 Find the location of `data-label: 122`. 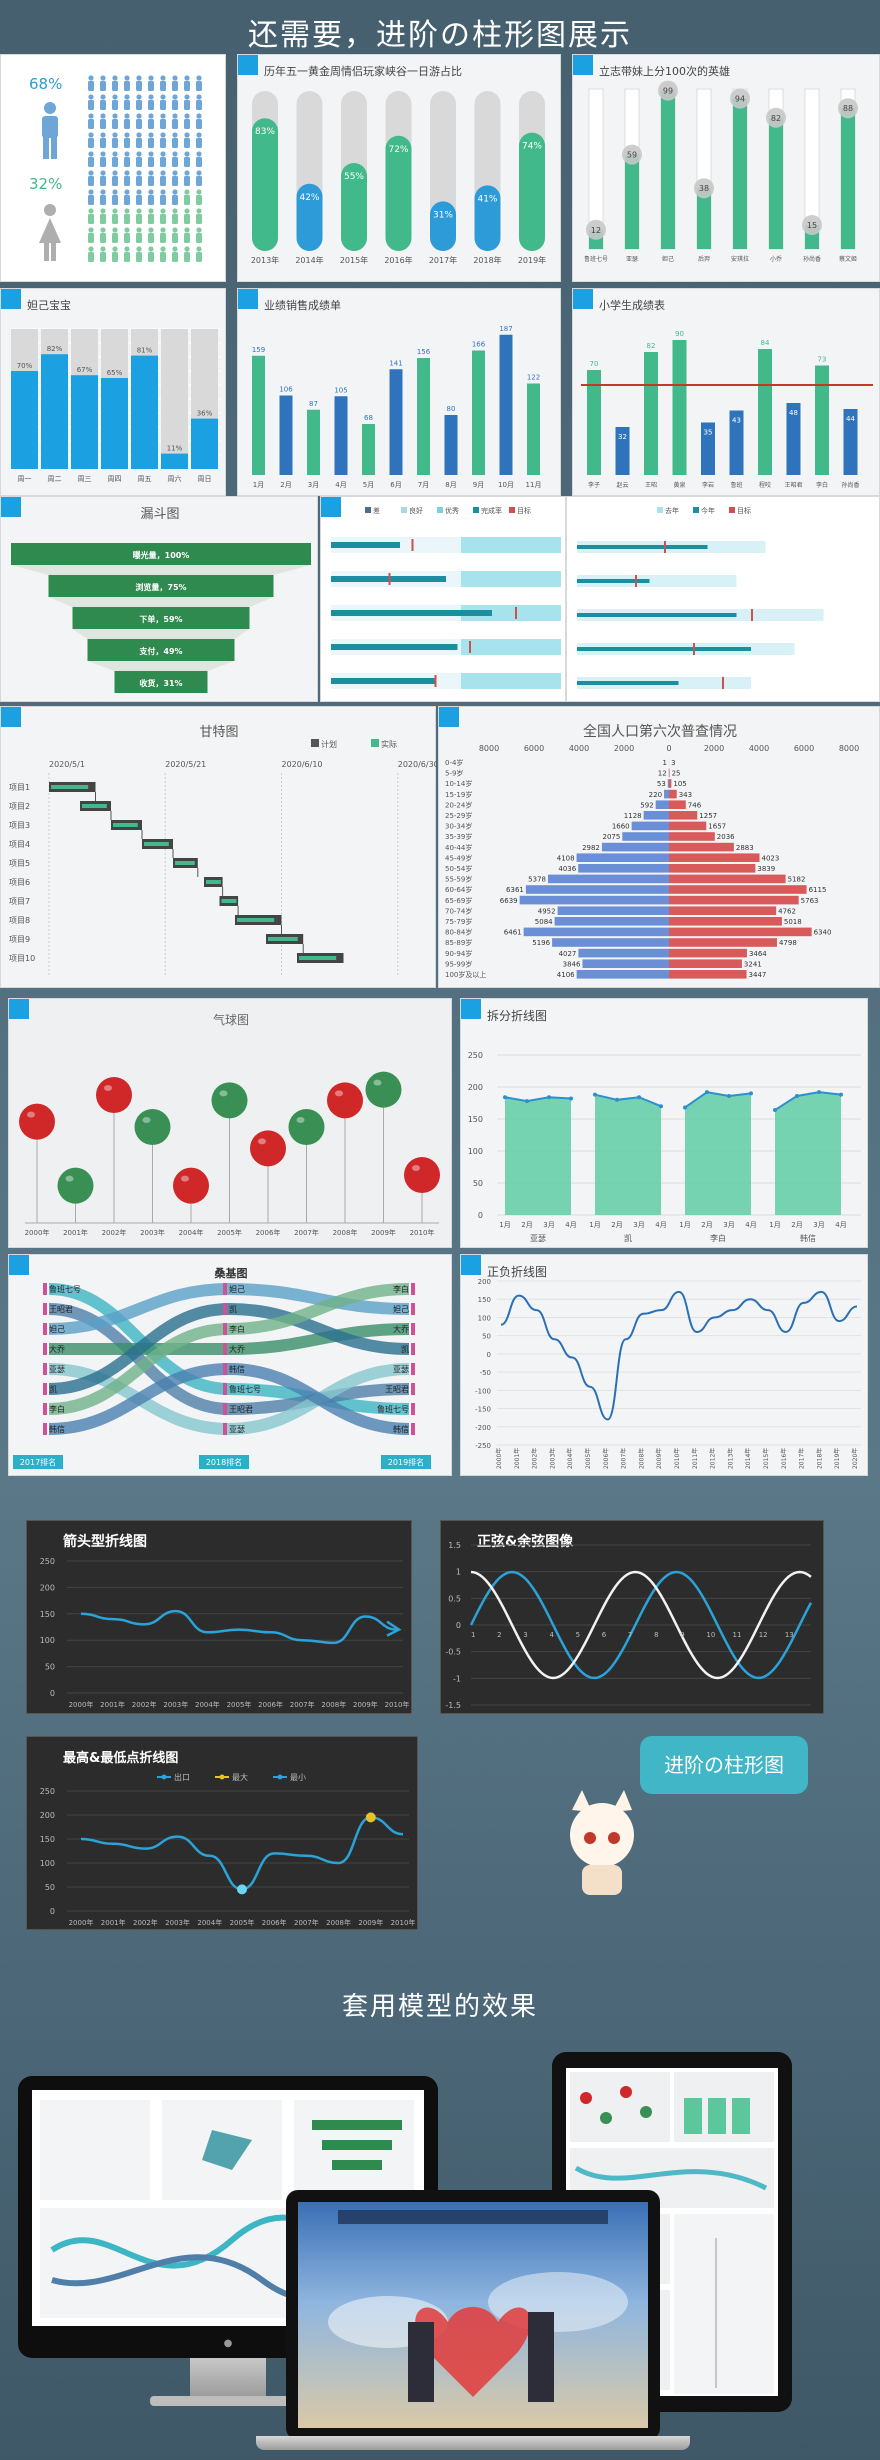

data-label: 122 is located at coordinates (533, 378).